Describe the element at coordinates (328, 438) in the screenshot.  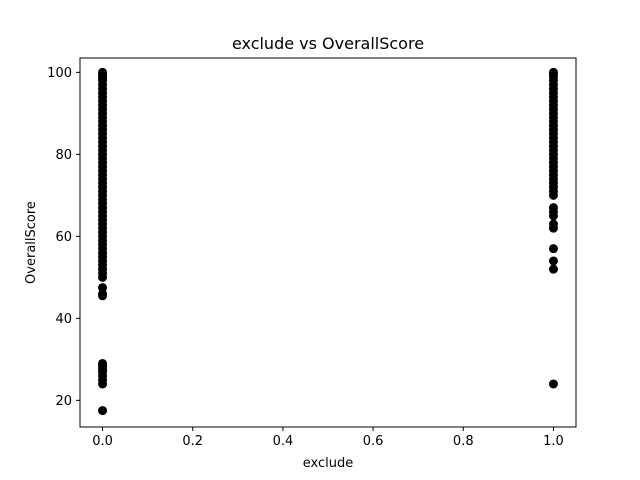
I see `x-axis-ticks: 0.0 0.2 0.4 0.6 0.8 1.0` at that location.